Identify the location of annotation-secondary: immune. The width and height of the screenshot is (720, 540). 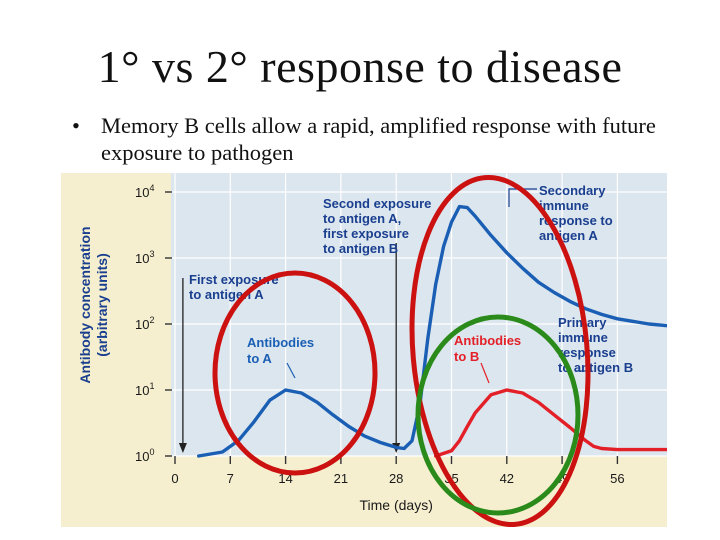
(564, 205).